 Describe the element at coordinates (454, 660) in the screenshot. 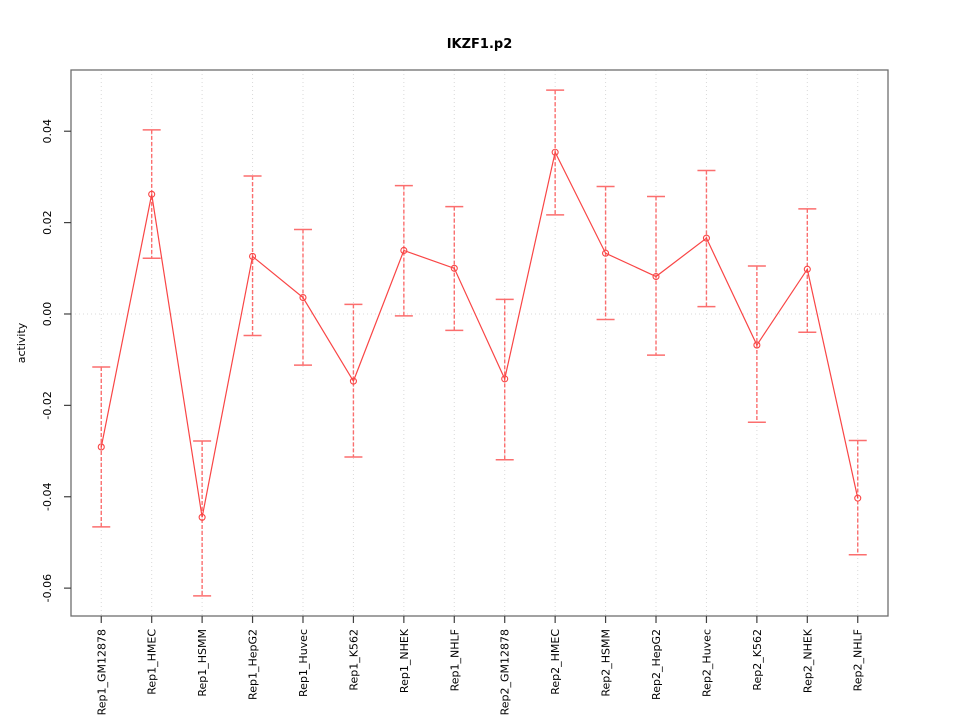

I see `x-tick-label: Rep1_NHLF` at that location.